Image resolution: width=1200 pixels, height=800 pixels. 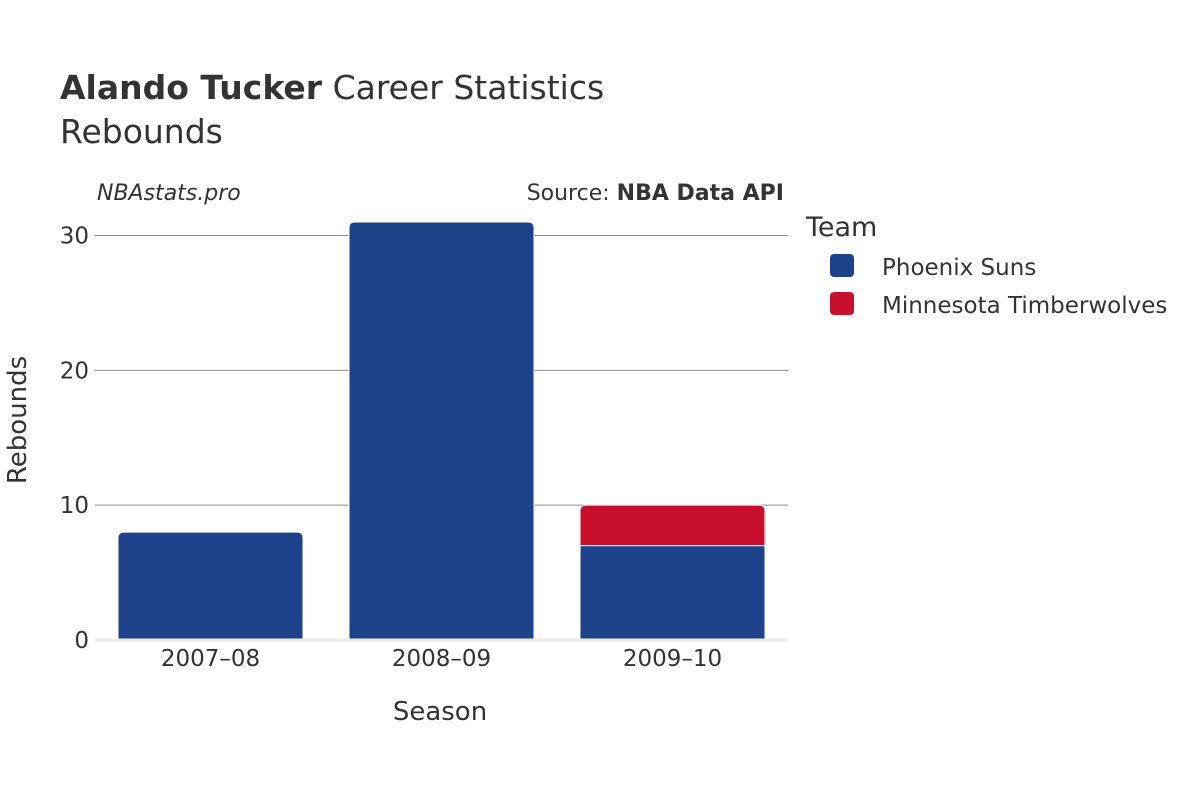 What do you see at coordinates (440, 712) in the screenshot?
I see `x-axis-title: Season` at bounding box center [440, 712].